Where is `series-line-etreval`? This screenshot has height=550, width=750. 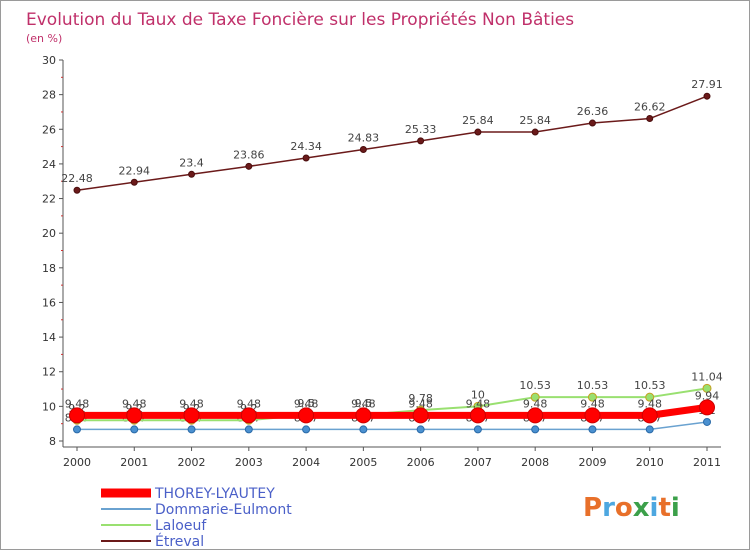 series-line-etreval is located at coordinates (392, 143).